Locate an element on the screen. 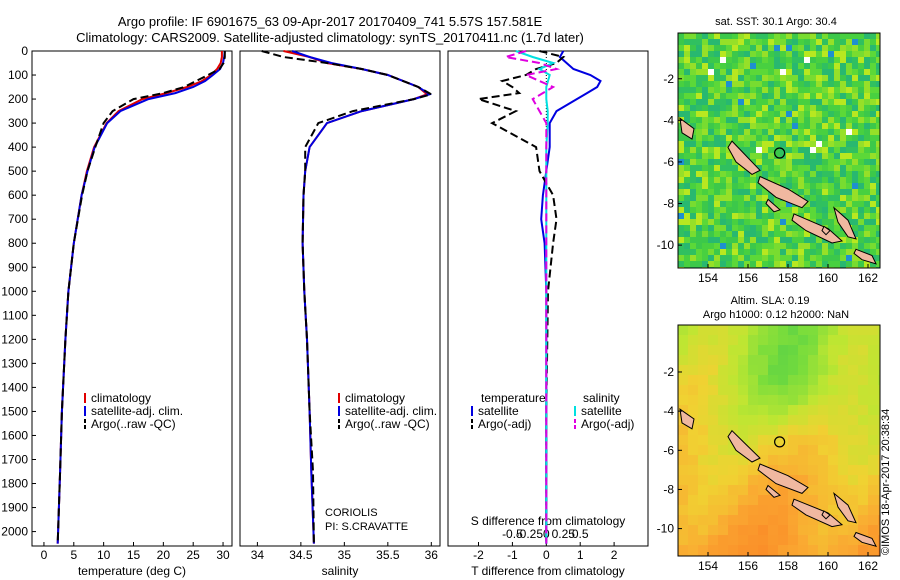  sal-legend-label: Argo(..raw -QC) is located at coordinates (387, 424).